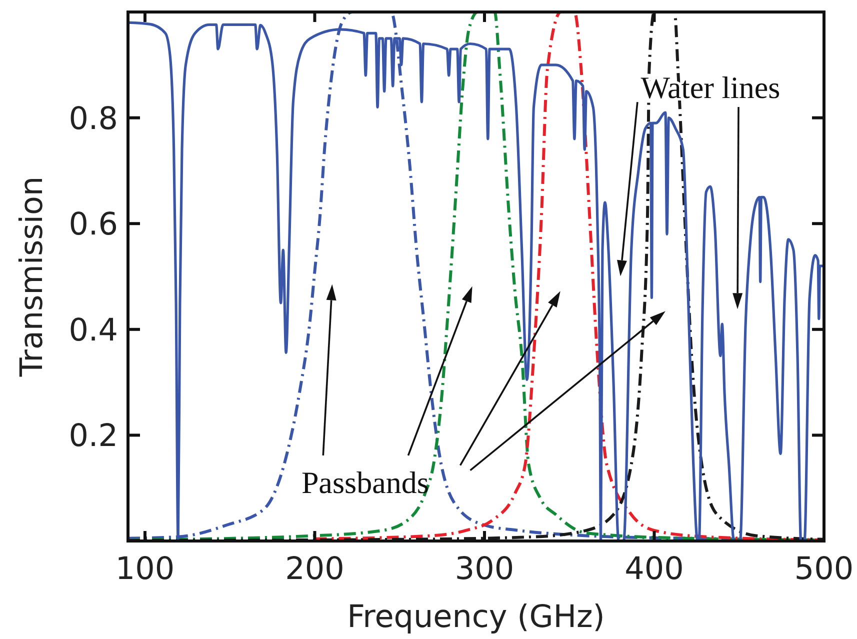 Image resolution: width=857 pixels, height=639 pixels. I want to click on y-axis-title: Transmission, so click(32, 277).